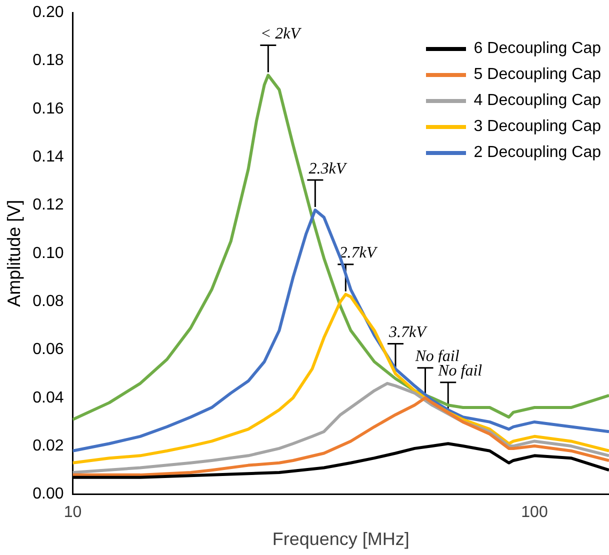 This screenshot has height=555, width=609. What do you see at coordinates (537, 153) in the screenshot?
I see `legend-label: 2 Decoupling Cap` at bounding box center [537, 153].